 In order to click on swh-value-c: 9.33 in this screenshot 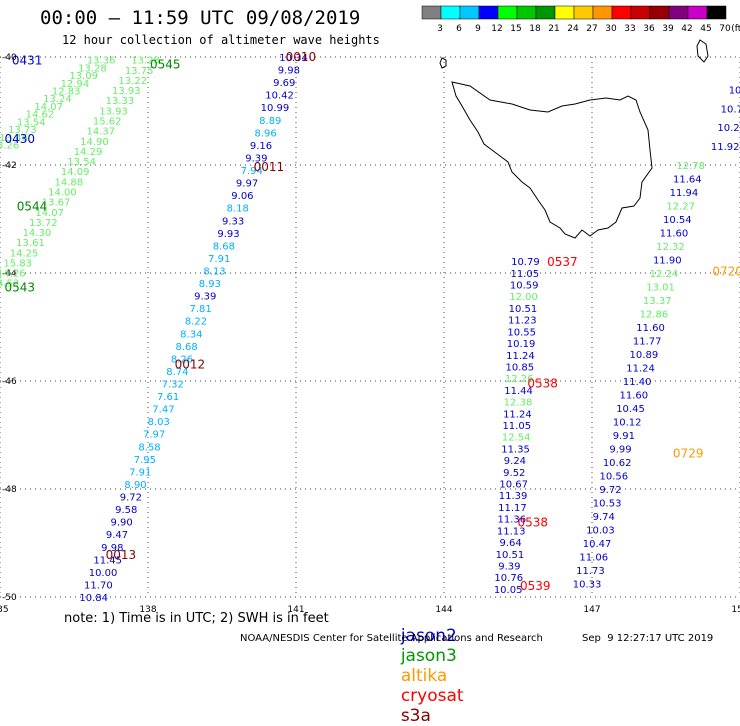, I will do `click(233, 221)`.